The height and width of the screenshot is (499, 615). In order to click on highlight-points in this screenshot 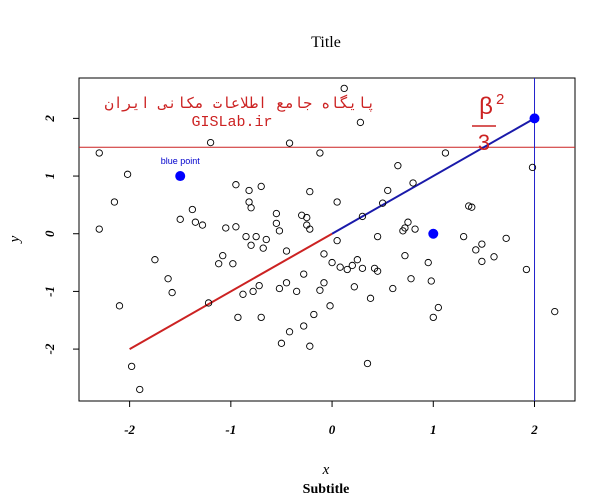, I will do `click(357, 176)`.